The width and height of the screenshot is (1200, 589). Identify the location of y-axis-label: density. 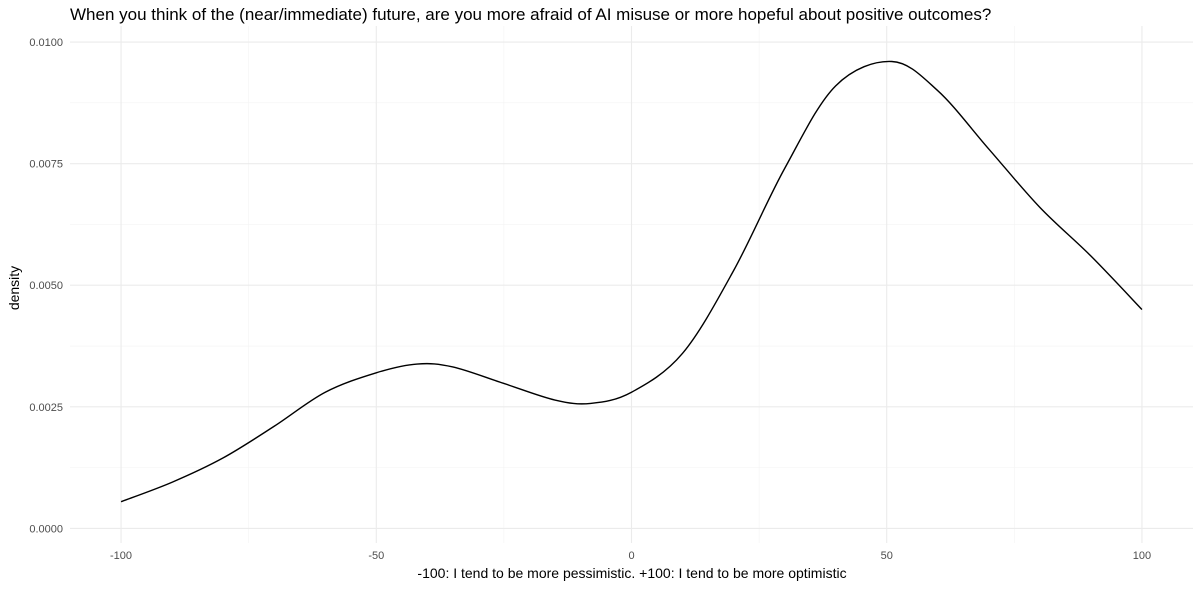
(14, 288).